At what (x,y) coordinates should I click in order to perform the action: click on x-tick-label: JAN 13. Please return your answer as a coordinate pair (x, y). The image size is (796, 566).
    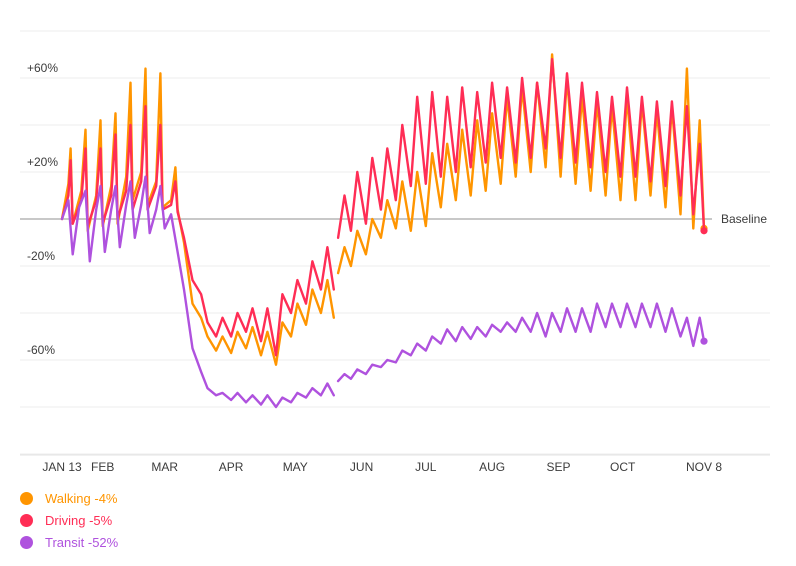
    Looking at the image, I should click on (62, 467).